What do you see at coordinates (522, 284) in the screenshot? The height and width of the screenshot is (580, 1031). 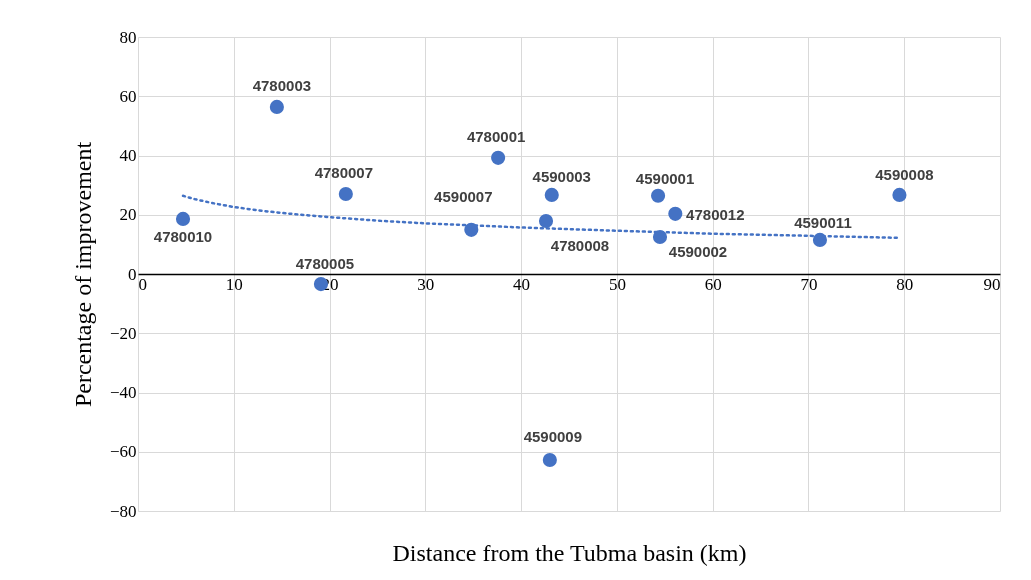 I see `x-tick-label: 40` at bounding box center [522, 284].